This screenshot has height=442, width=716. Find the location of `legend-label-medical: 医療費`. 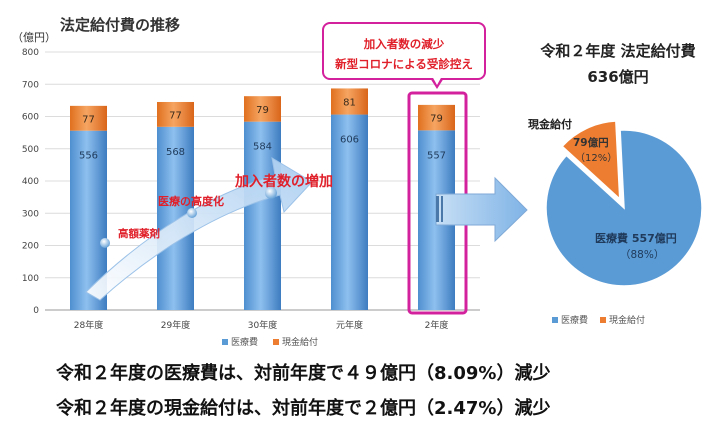

legend-label-medical: 医療費 is located at coordinates (244, 342).